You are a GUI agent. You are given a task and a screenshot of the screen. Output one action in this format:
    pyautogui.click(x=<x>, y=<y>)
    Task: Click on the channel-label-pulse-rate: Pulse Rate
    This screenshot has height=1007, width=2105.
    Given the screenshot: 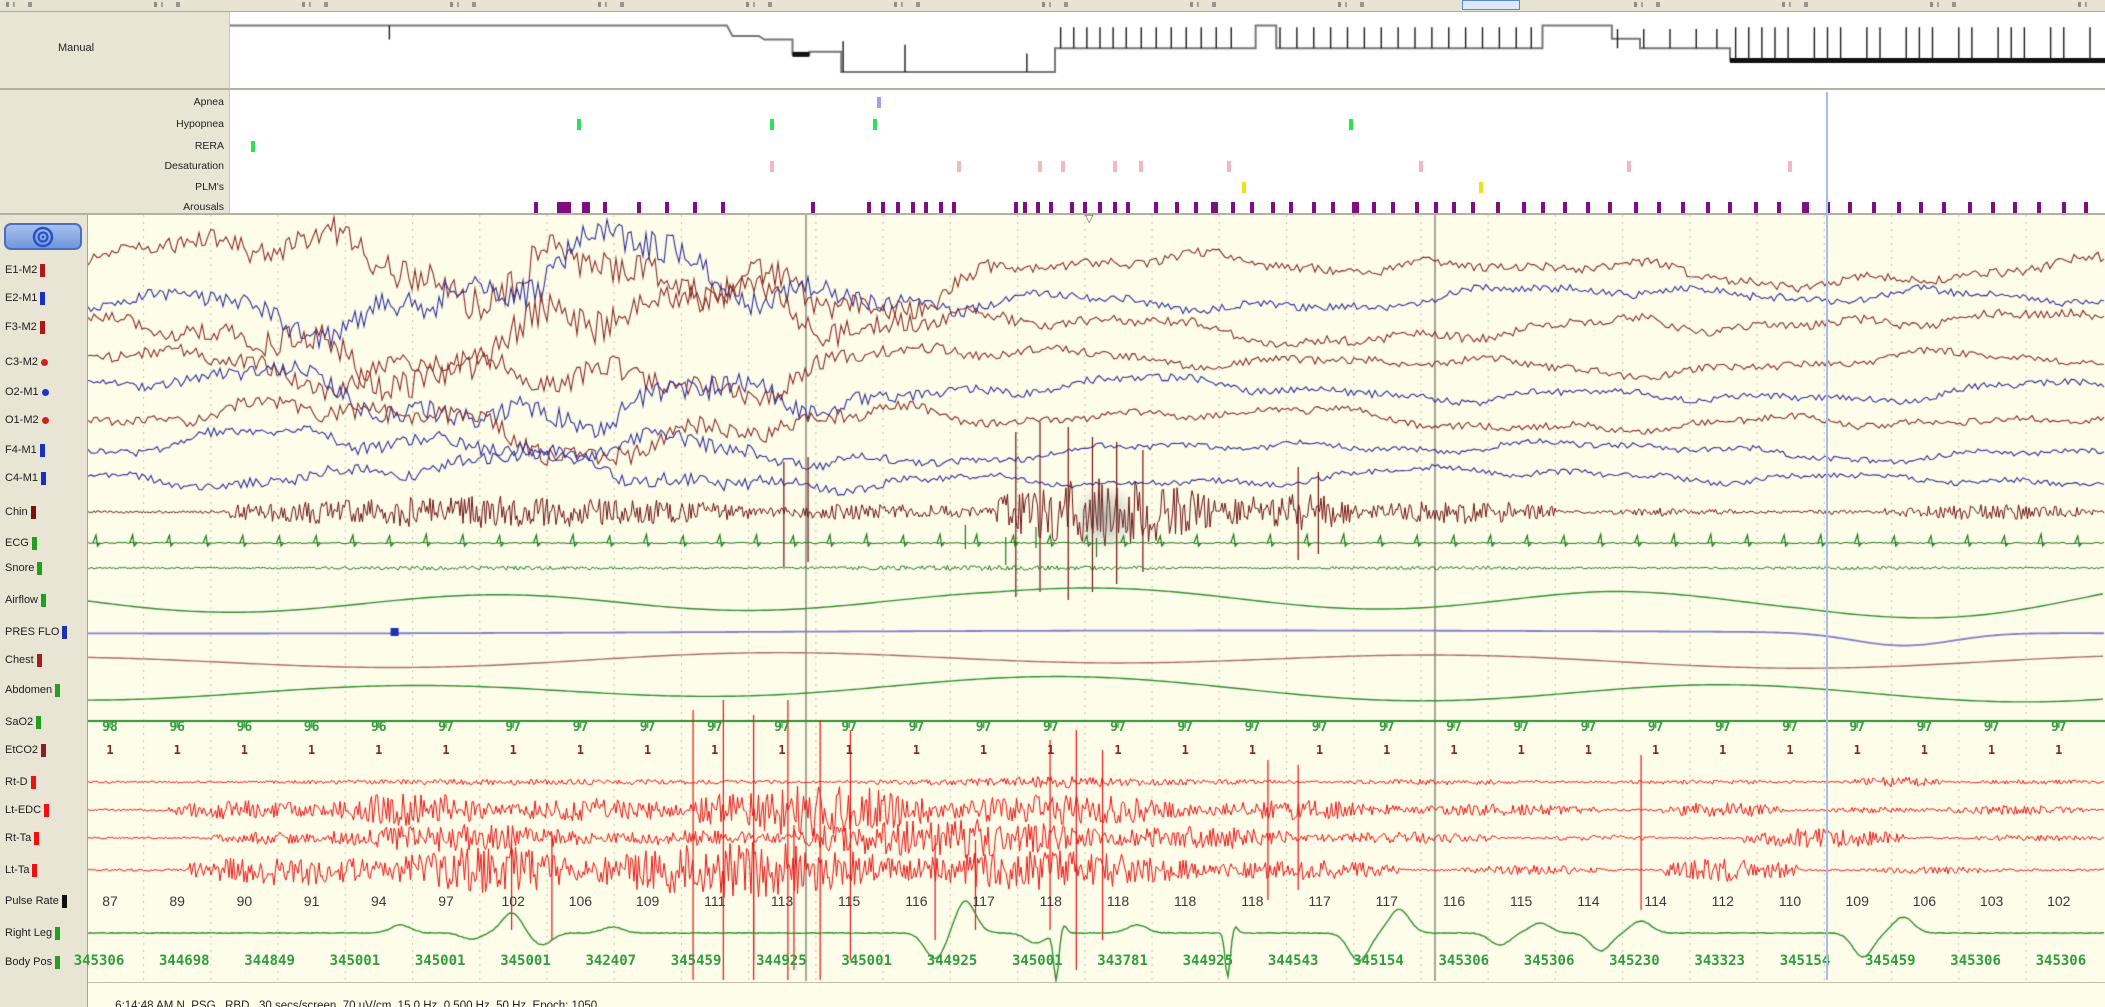 What is the action you would take?
    pyautogui.click(x=36, y=901)
    